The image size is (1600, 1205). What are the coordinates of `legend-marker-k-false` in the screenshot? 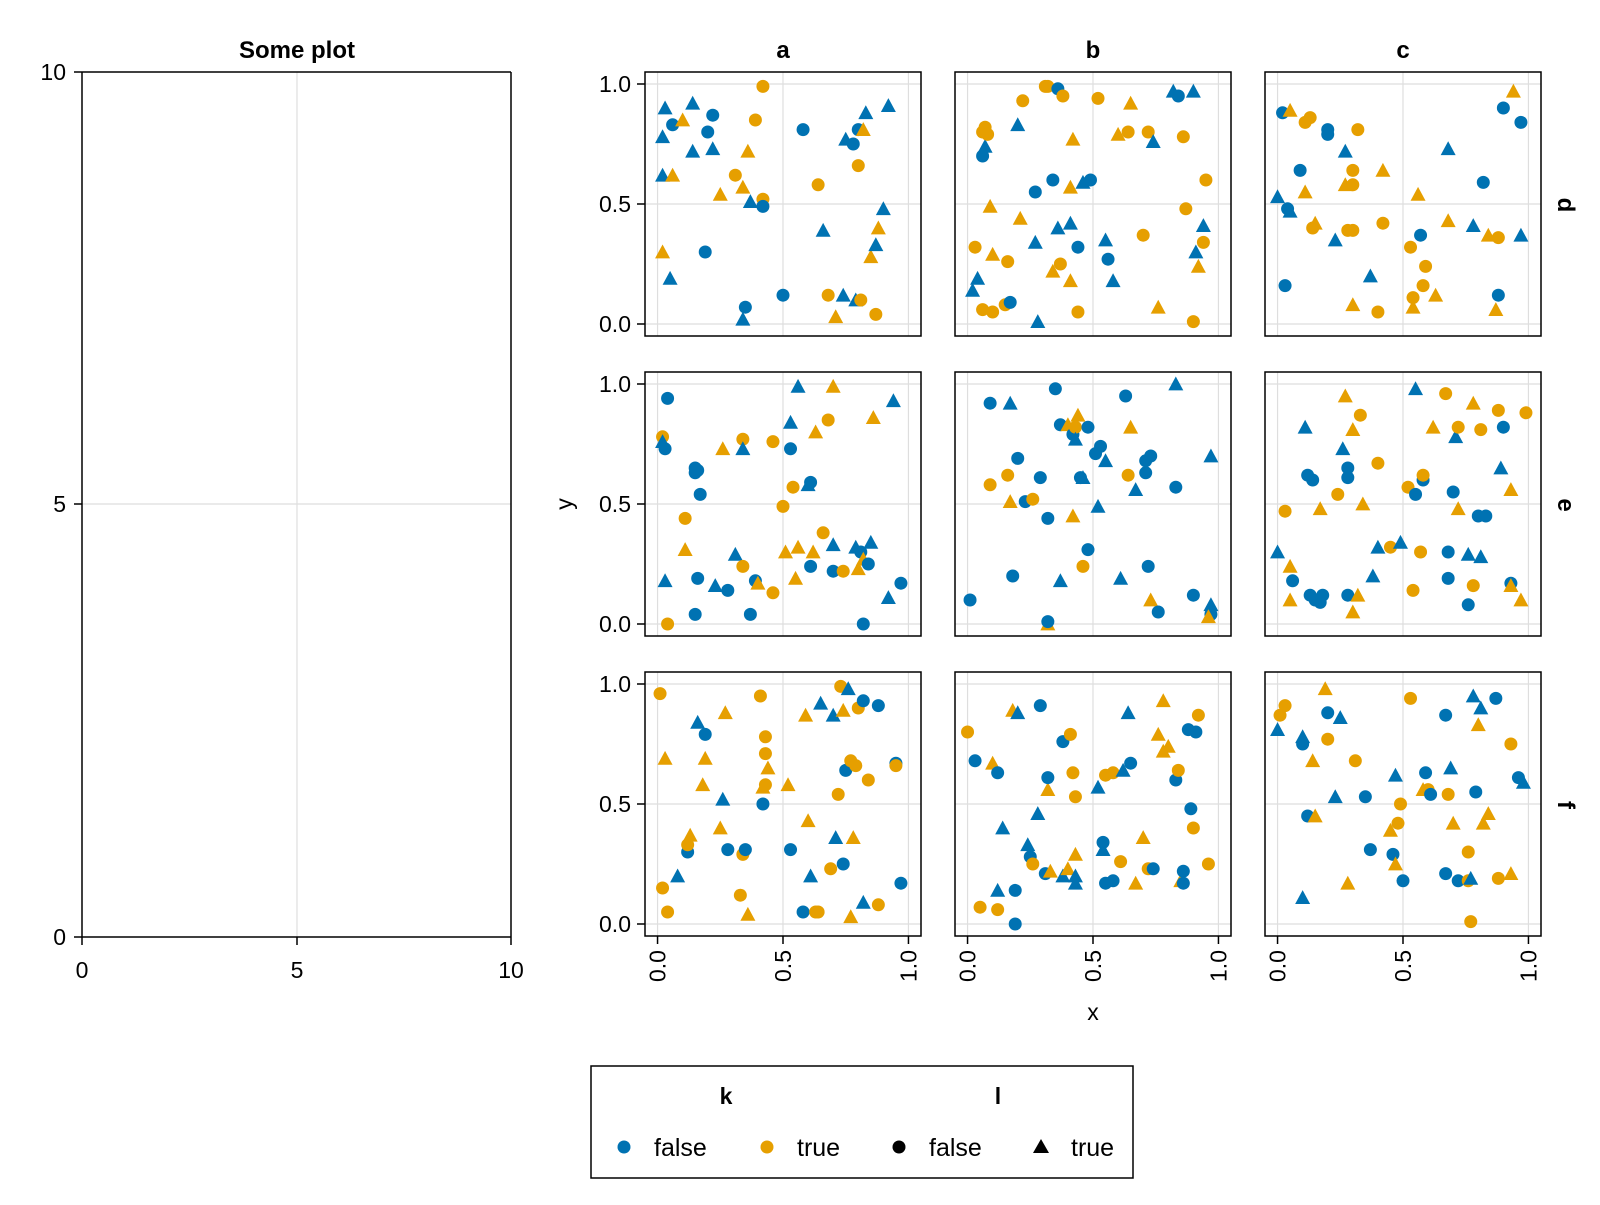 It's located at (624, 1147).